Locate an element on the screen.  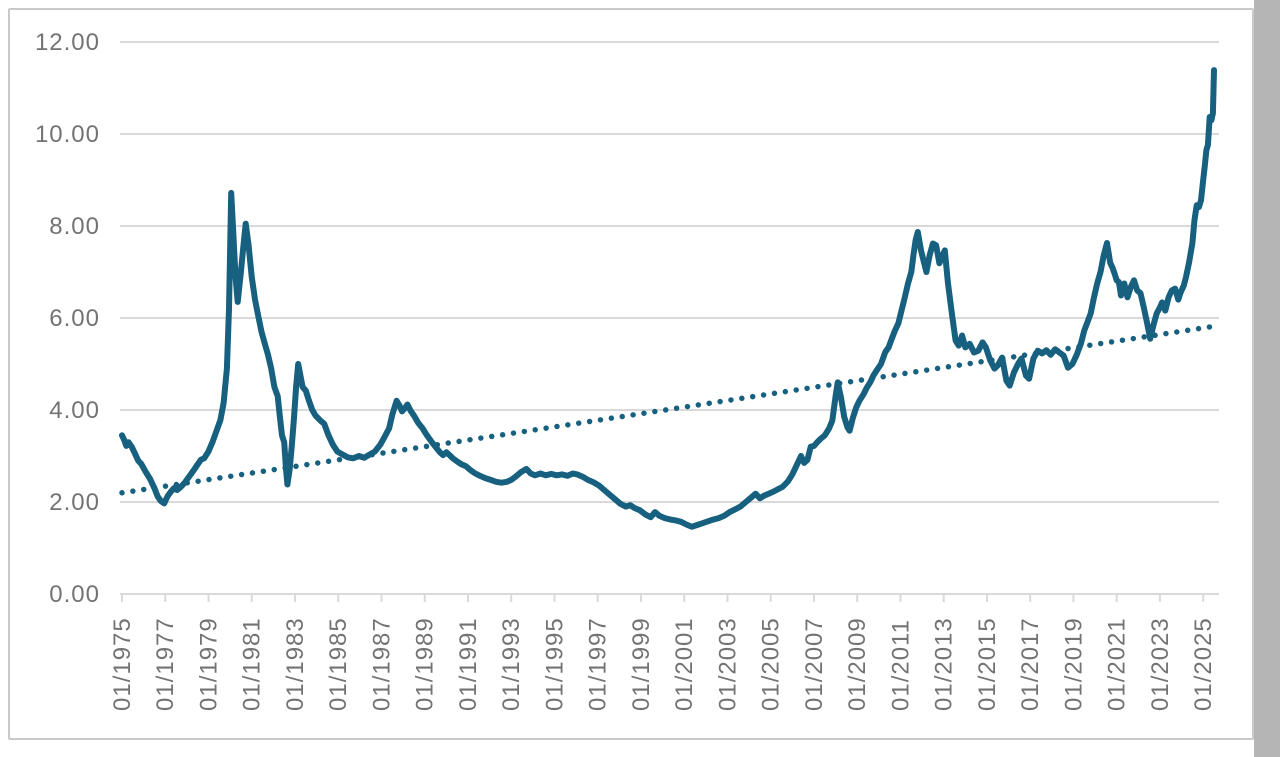
x-tick-label: 01/1983 is located at coordinates (295, 664).